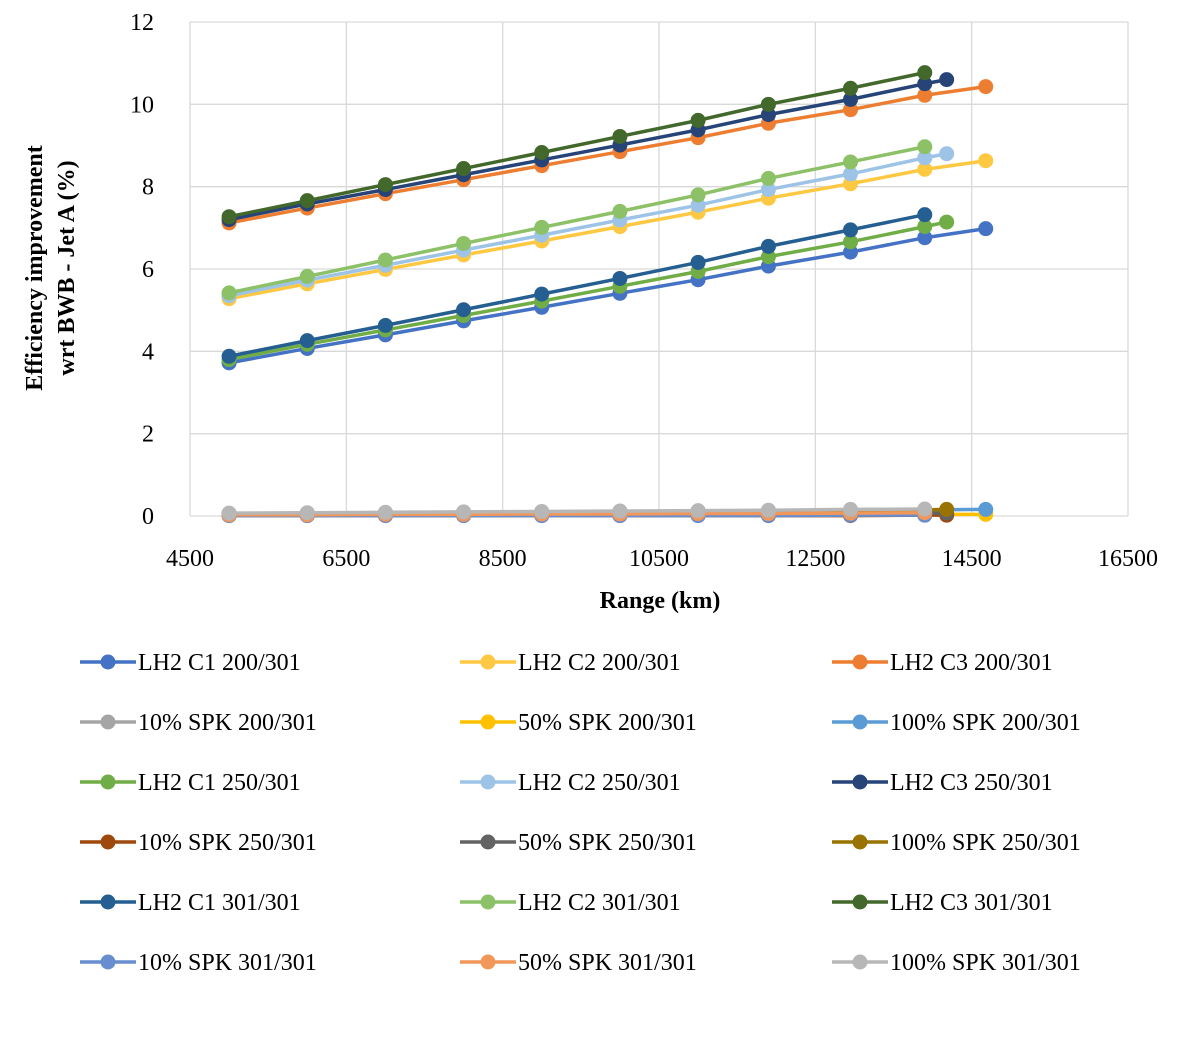 Image resolution: width=1178 pixels, height=1038 pixels. I want to click on legend-entry: LH2 C2 200/301, so click(570, 663).